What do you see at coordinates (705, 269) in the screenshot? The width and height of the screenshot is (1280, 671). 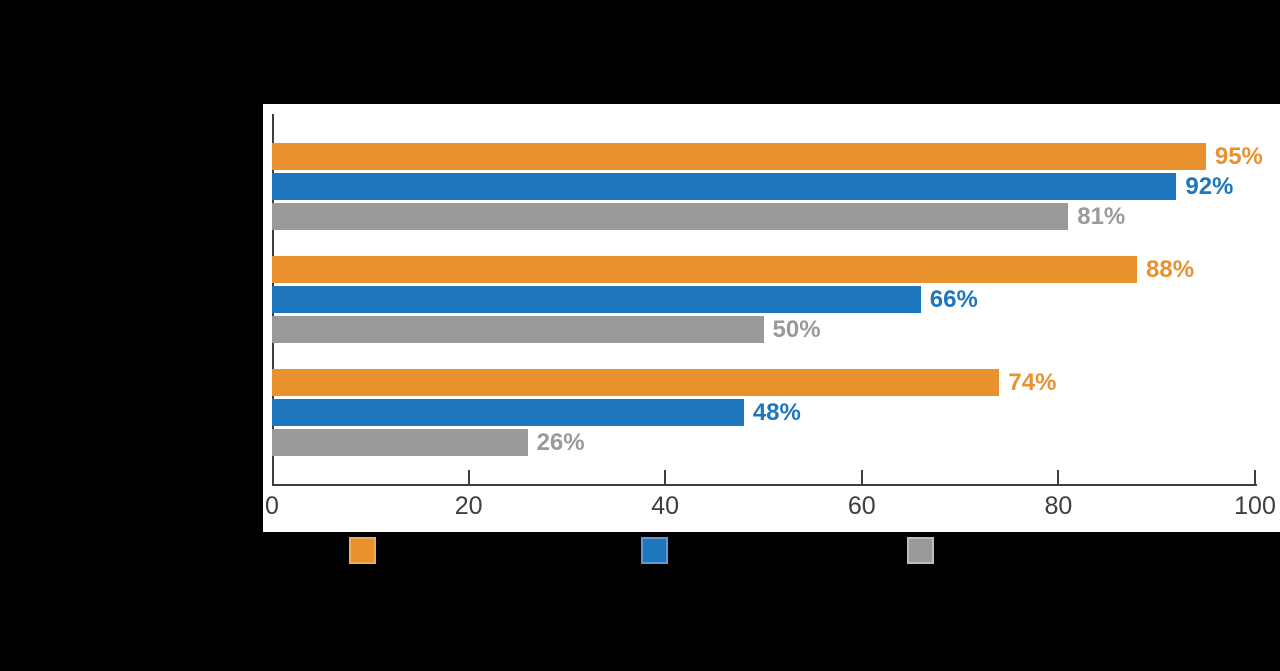 I see `bar-series-orange-group2` at bounding box center [705, 269].